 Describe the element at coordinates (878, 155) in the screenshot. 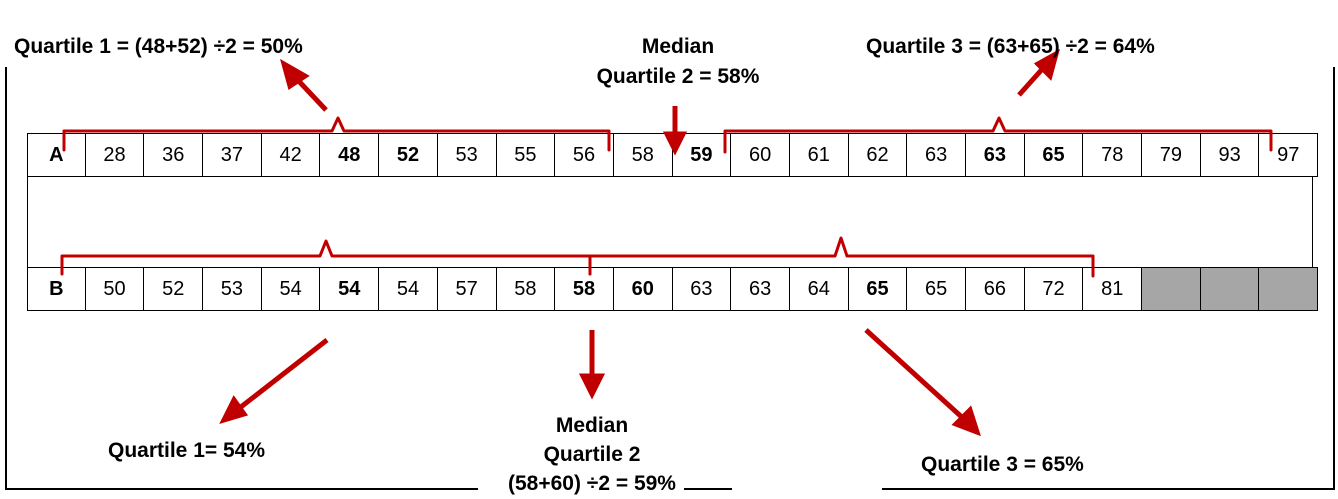

I see `row-a-value-cell: 62` at that location.